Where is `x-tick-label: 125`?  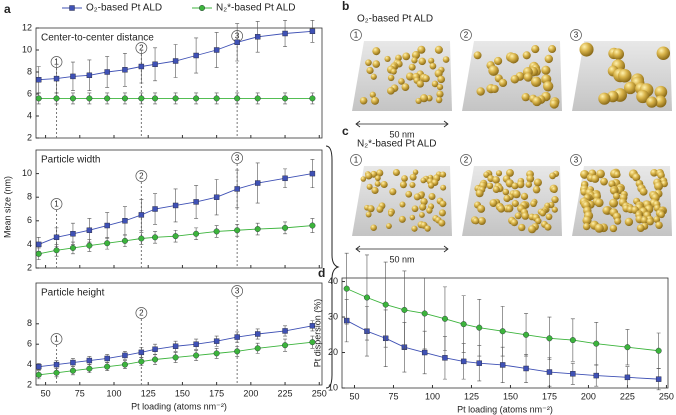 x-tick-label: 125 is located at coordinates (148, 393).